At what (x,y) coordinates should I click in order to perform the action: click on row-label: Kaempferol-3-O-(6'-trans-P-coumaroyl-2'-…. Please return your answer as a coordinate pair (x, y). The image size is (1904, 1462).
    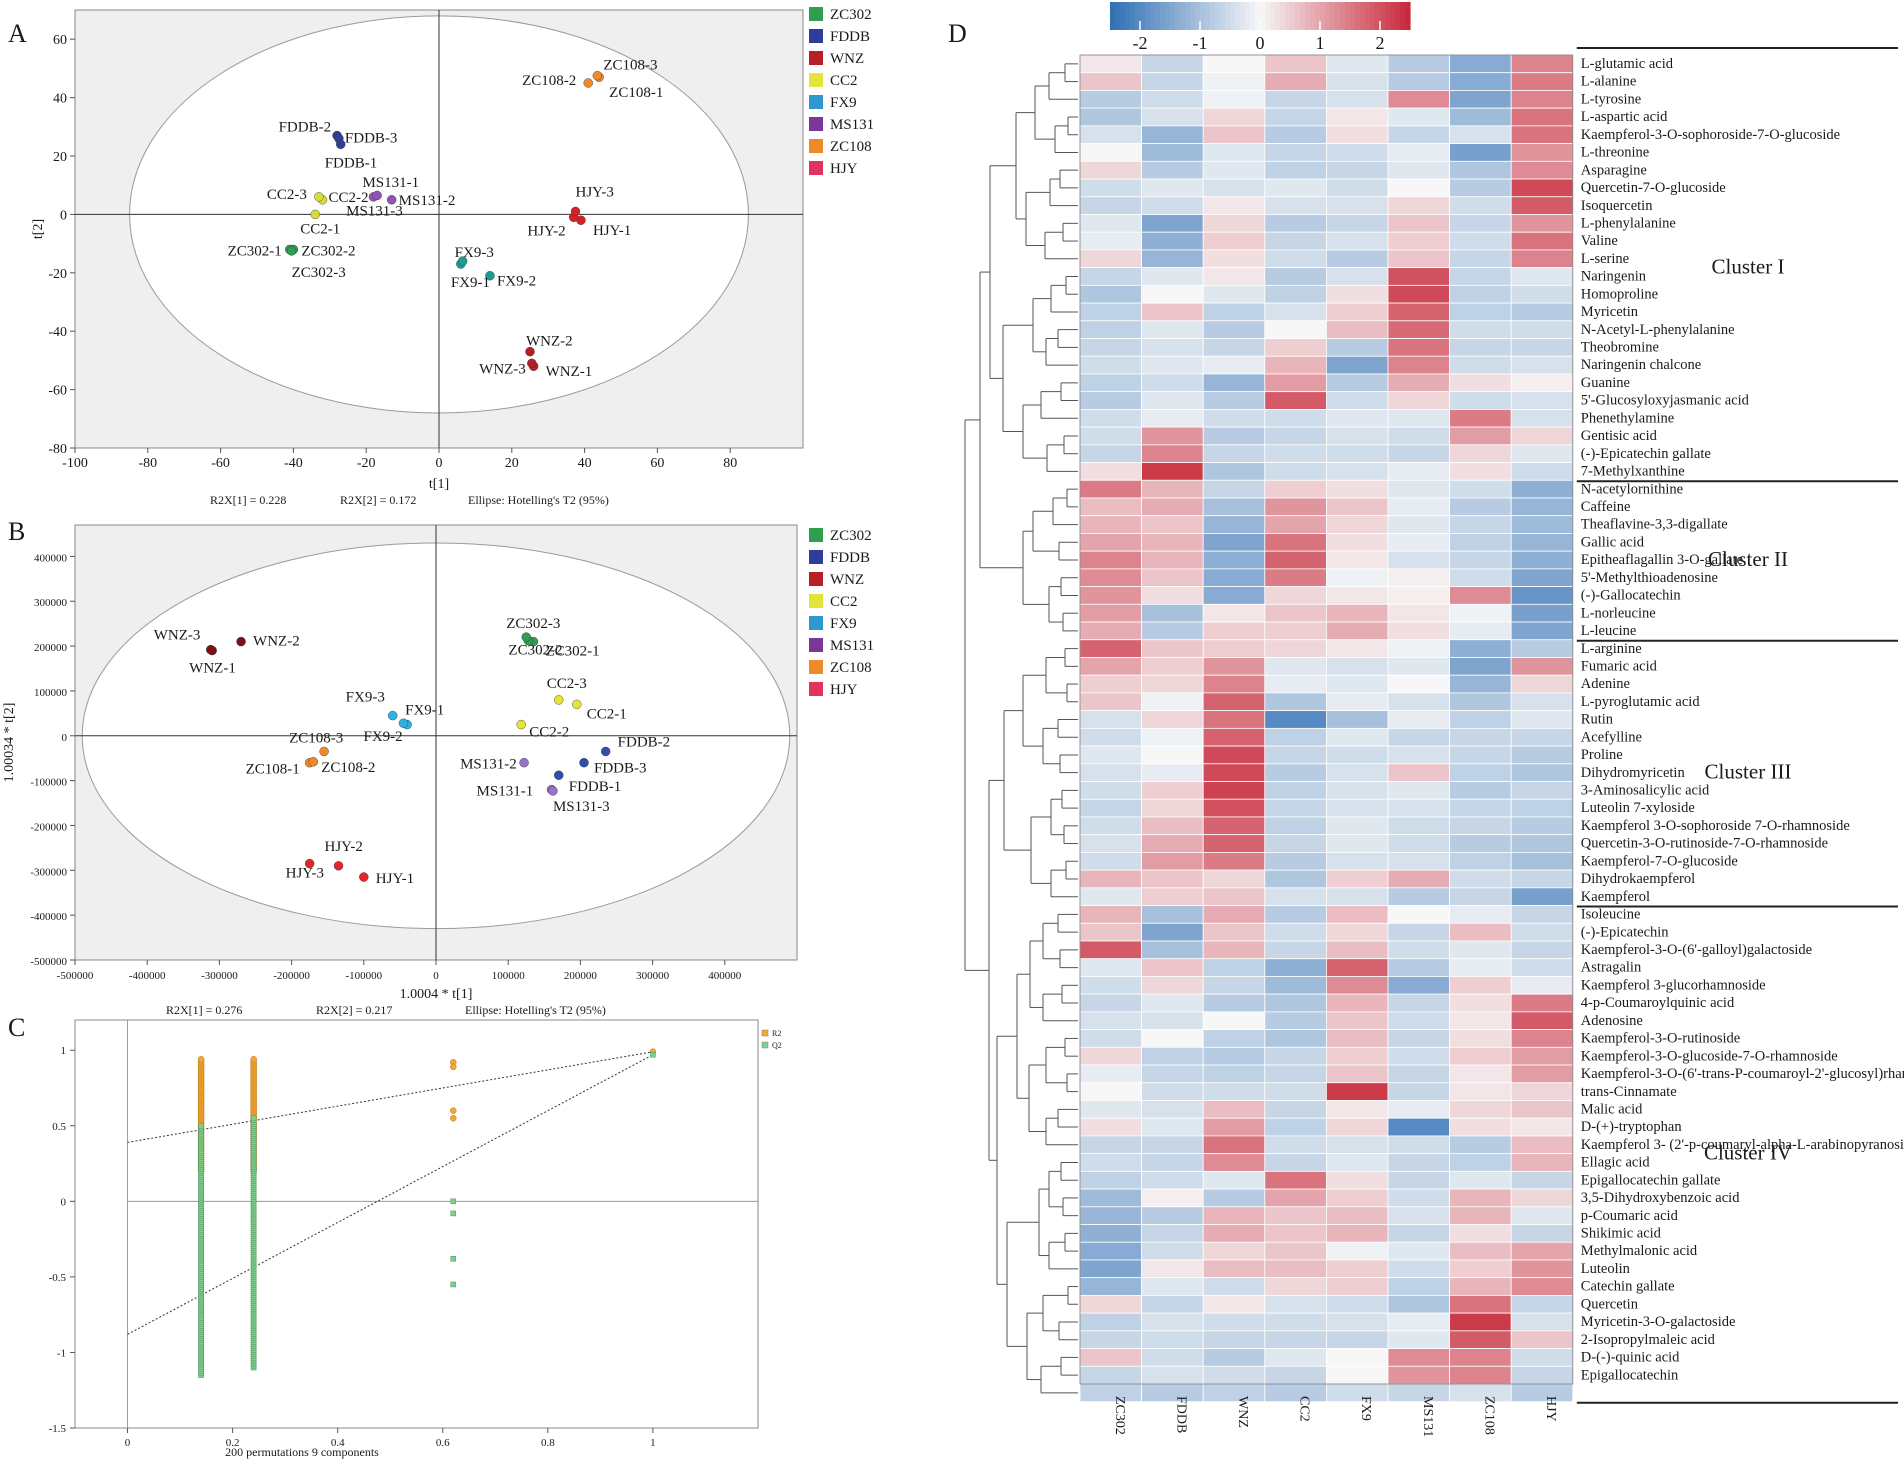
    Looking at the image, I should click on (1742, 1074).